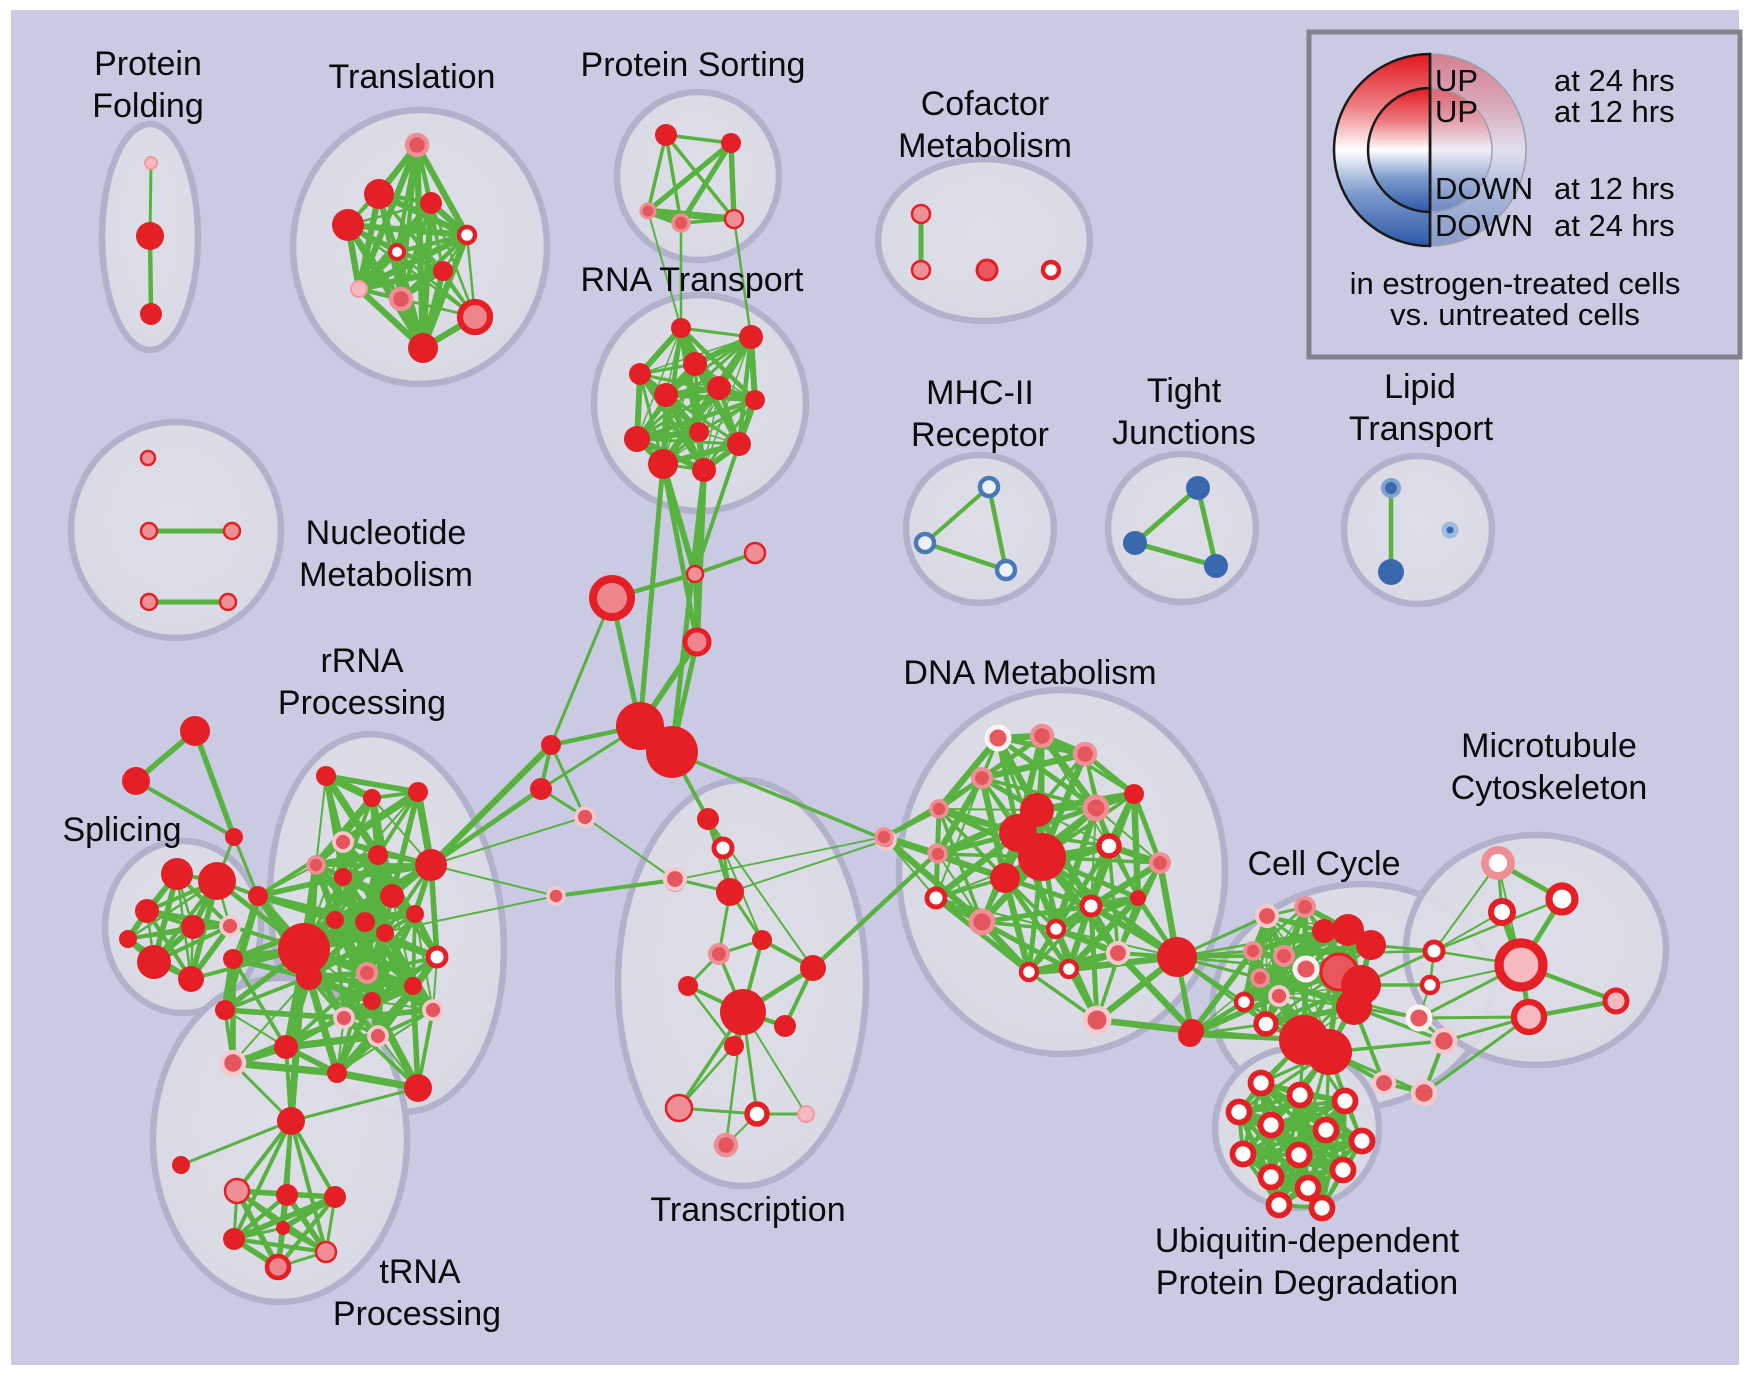 The width and height of the screenshot is (1750, 1376). What do you see at coordinates (980, 435) in the screenshot?
I see `svg-text: Receptor` at bounding box center [980, 435].